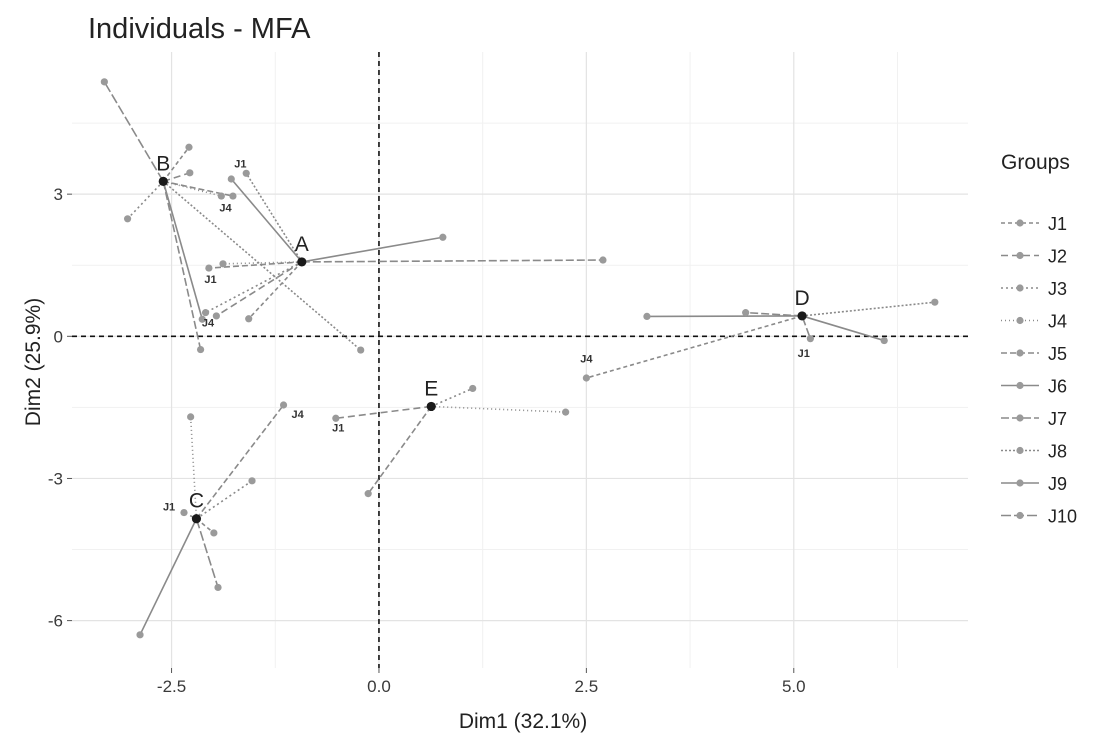  I want to click on individual-label: C, so click(196, 501).